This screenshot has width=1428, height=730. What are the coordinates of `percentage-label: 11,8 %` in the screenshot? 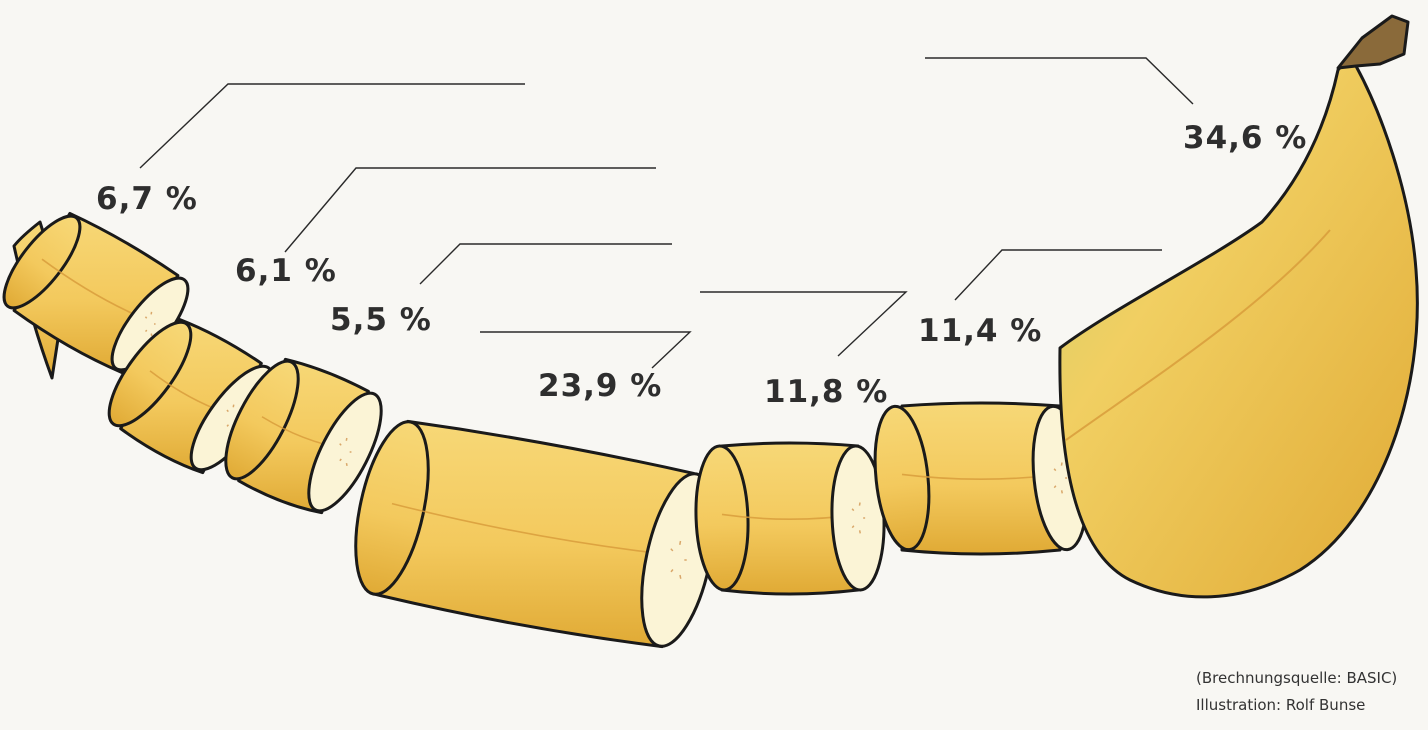 It's located at (826, 392).